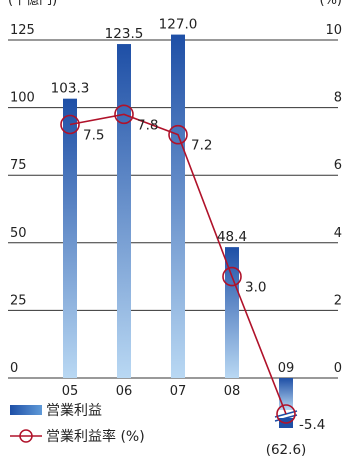 The image size is (346, 475). Describe the element at coordinates (18, 300) in the screenshot. I see `y-left-tick: 25` at that location.